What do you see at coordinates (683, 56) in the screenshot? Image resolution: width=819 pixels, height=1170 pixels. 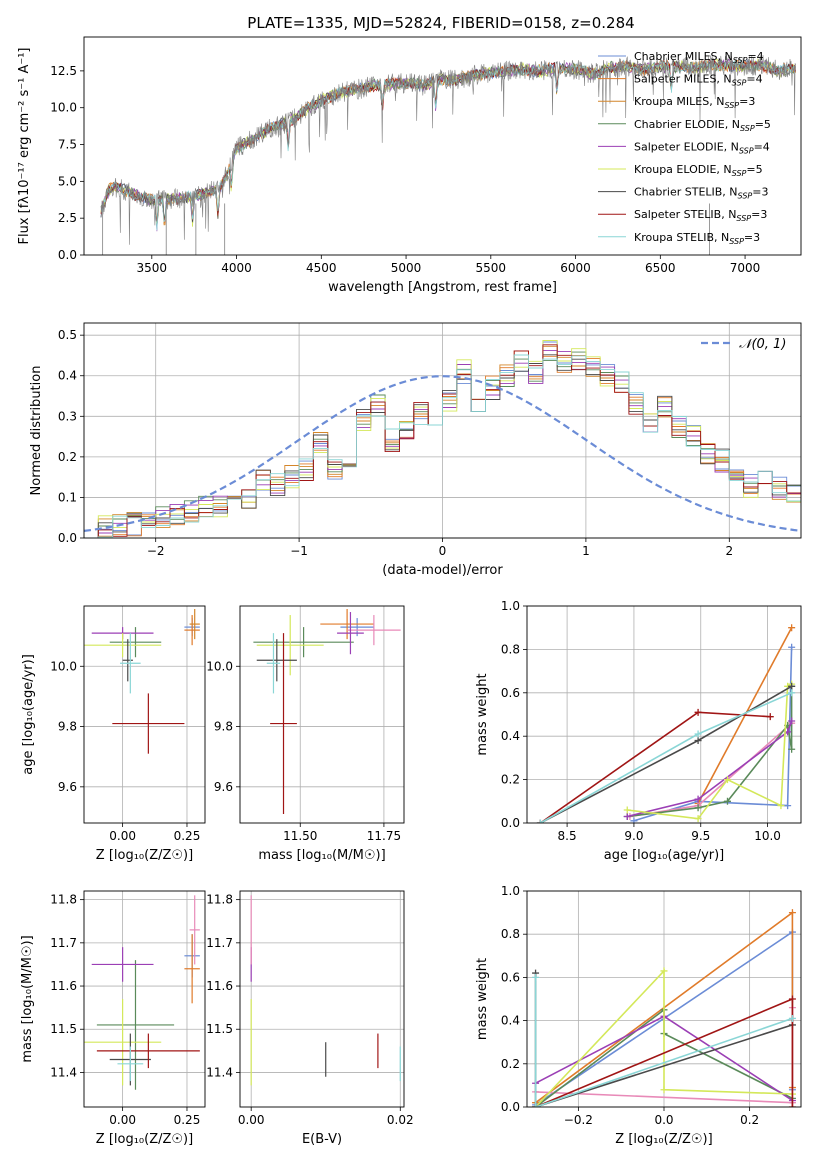 I see `legend-label-main: Chabrier MILES, N` at bounding box center [683, 56].